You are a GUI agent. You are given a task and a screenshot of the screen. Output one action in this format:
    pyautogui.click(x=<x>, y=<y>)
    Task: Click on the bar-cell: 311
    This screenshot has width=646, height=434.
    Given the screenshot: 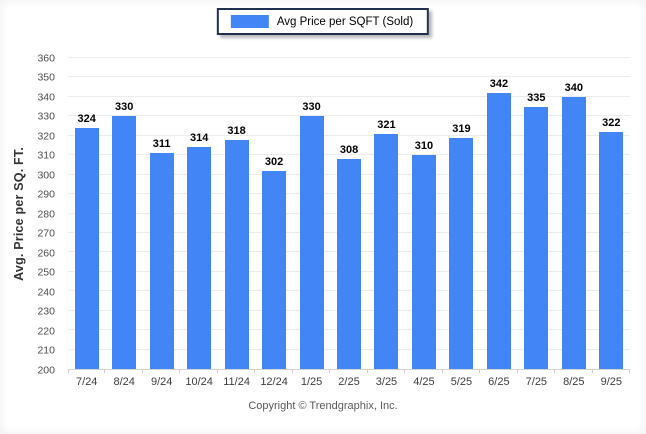 What is the action you would take?
    pyautogui.click(x=162, y=215)
    